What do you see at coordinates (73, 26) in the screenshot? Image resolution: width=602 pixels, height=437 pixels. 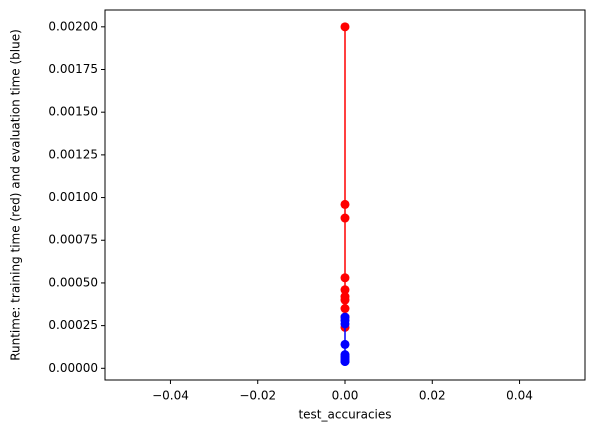 I see `y-tick-label: 0.00200` at bounding box center [73, 26].